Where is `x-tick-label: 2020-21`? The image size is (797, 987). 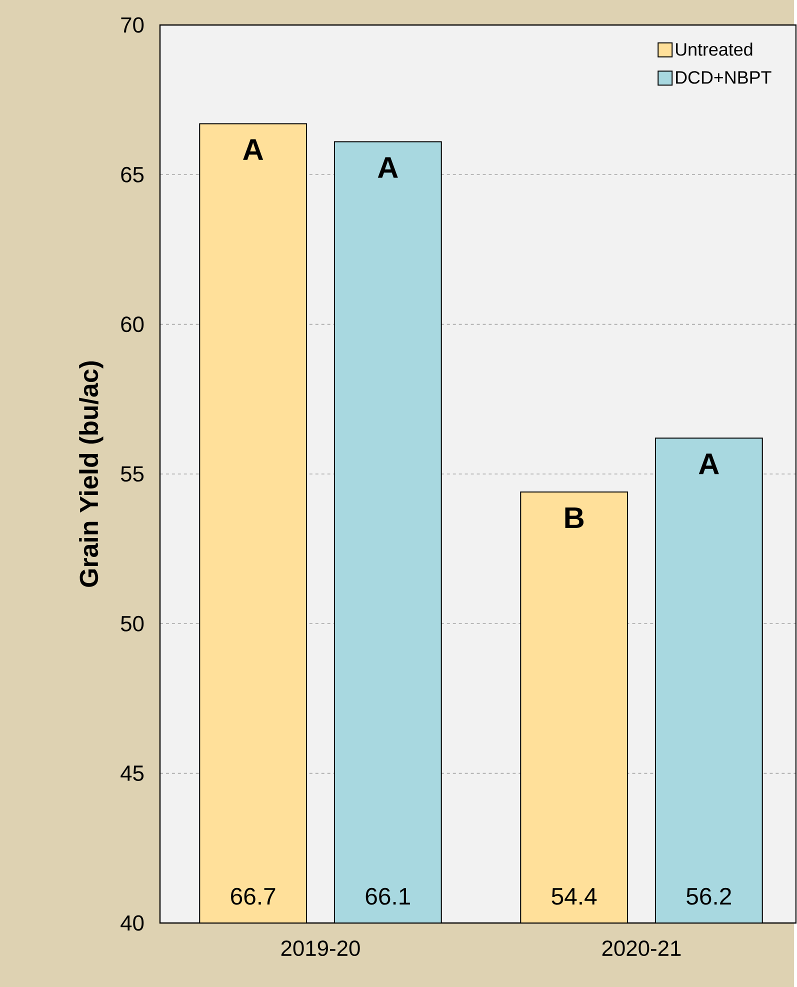 x-tick-label: 2020-21 is located at coordinates (641, 948).